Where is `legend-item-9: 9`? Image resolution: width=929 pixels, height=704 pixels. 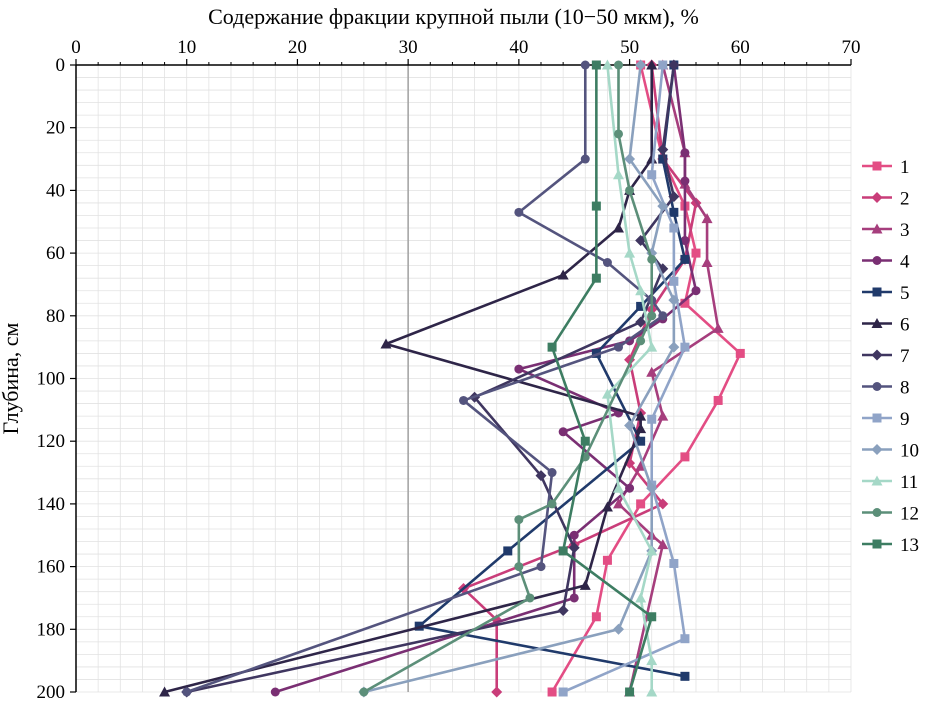 legend-item-9: 9 is located at coordinates (886, 419).